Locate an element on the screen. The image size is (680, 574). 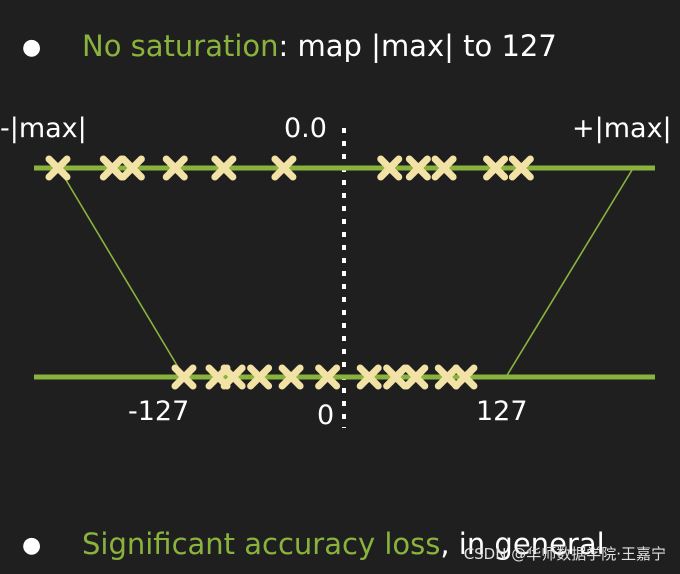
bullet-rest: , in general is located at coordinates (522, 544).